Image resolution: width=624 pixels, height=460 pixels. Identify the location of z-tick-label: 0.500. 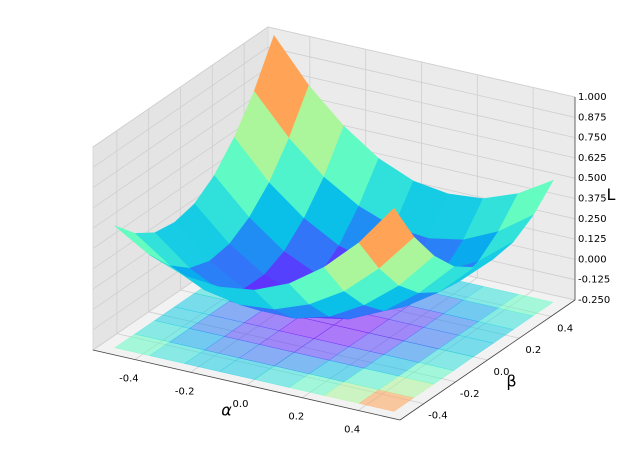
(592, 178).